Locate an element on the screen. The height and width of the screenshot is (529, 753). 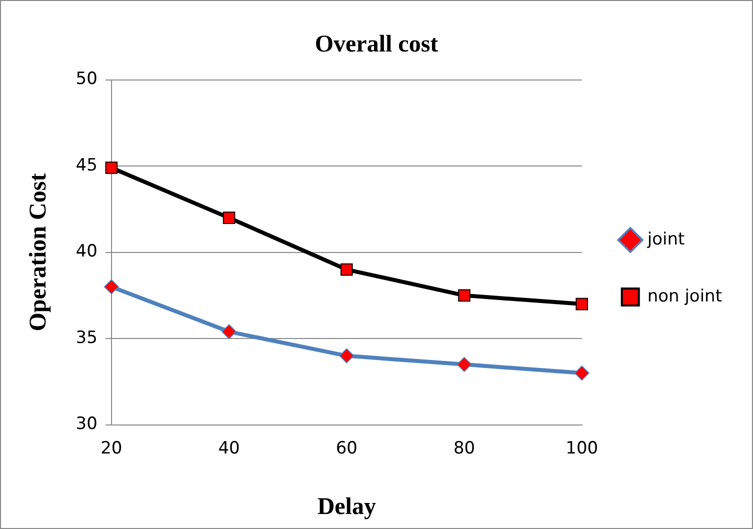
x-tick-label: 80 is located at coordinates (464, 448).